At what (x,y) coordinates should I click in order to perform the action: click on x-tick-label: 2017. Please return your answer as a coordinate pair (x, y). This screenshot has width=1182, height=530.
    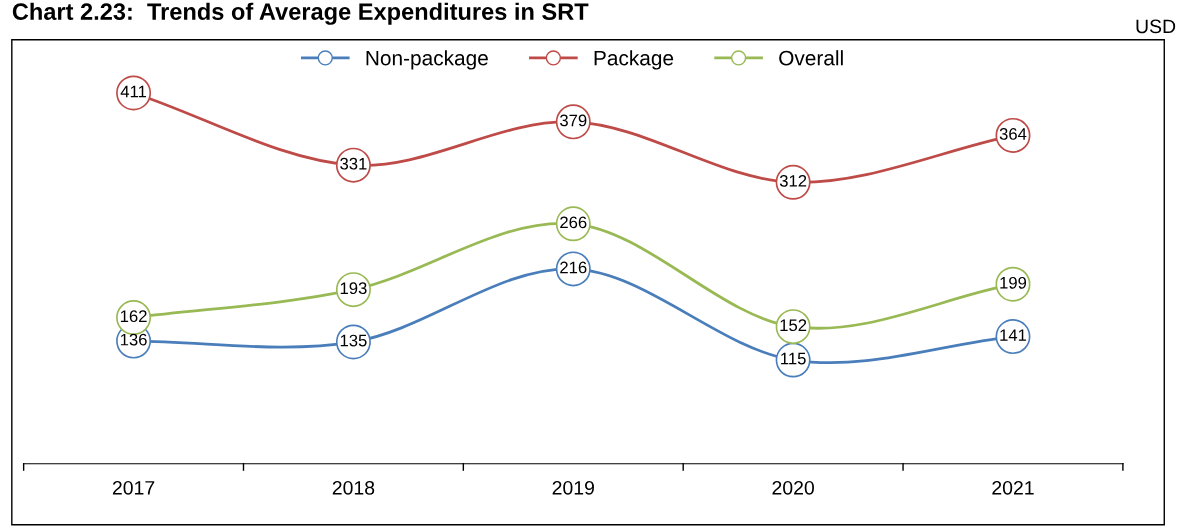
    Looking at the image, I should click on (133, 487).